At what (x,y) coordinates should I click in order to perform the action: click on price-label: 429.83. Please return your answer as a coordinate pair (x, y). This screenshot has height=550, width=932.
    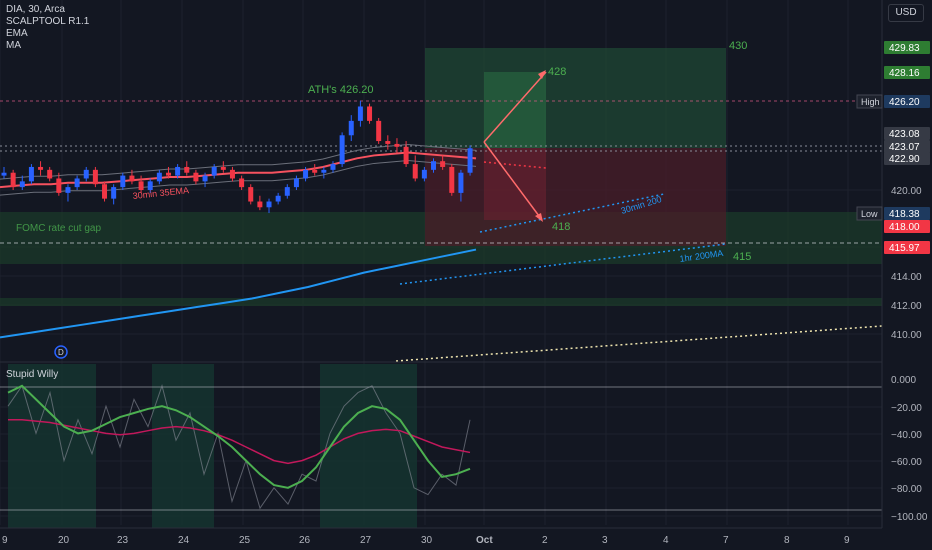
    Looking at the image, I should click on (904, 48).